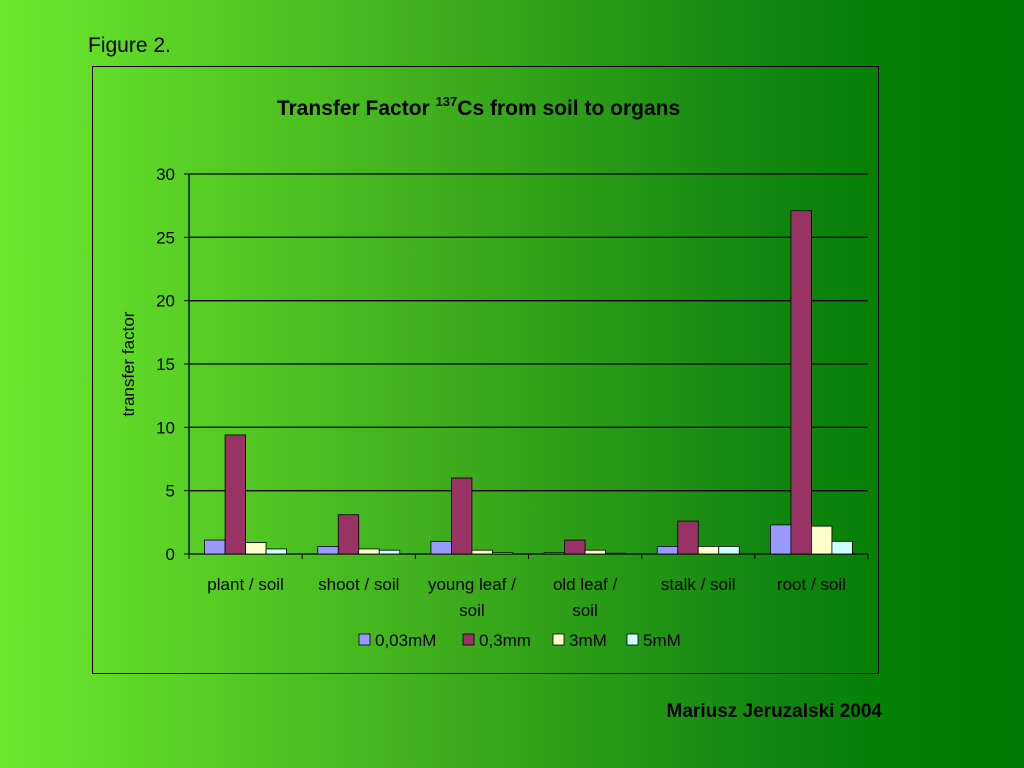  I want to click on bar-5mM-plant / soil, so click(276, 551).